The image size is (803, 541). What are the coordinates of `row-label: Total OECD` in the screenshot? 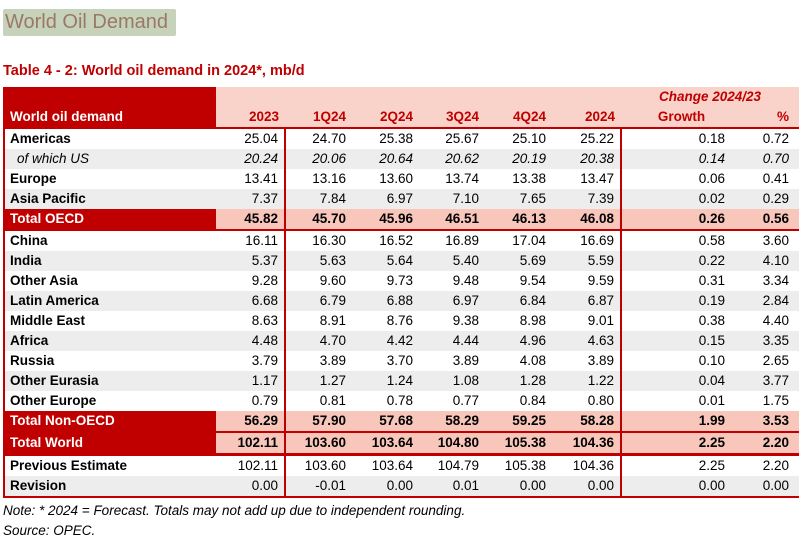 It's located at (110, 220).